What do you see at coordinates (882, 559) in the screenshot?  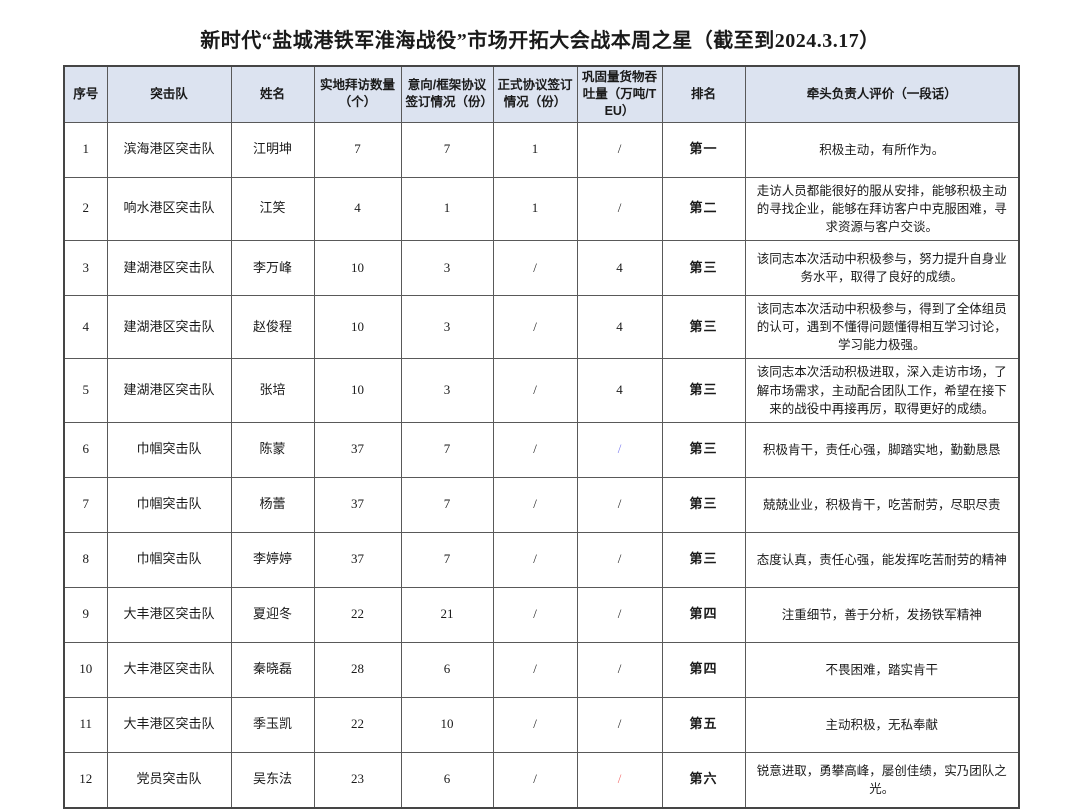 I see `cell-evaluation: 态度认真，责任心强，能发挥吃苦耐劳的精神` at bounding box center [882, 559].